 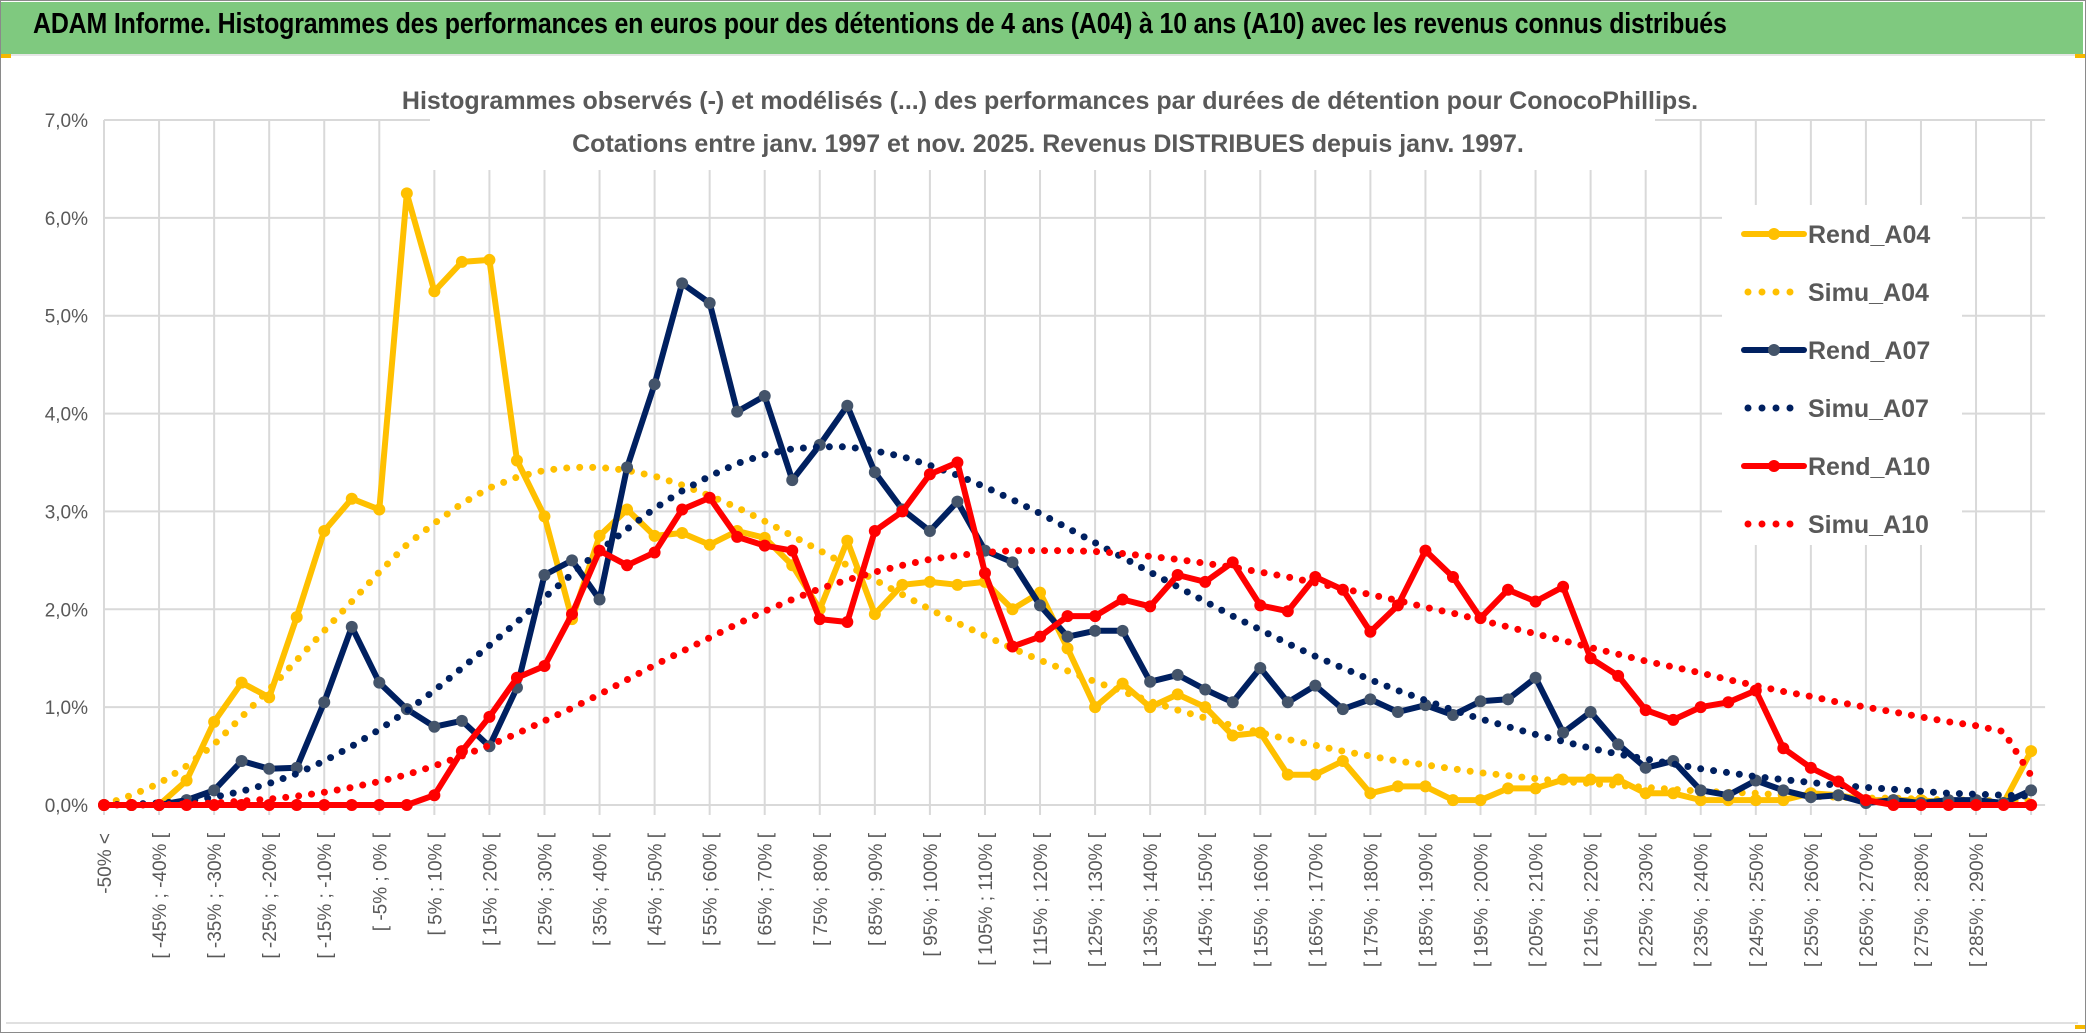 What do you see at coordinates (1835, 235) in the screenshot?
I see `legend-item: Rend_A04` at bounding box center [1835, 235].